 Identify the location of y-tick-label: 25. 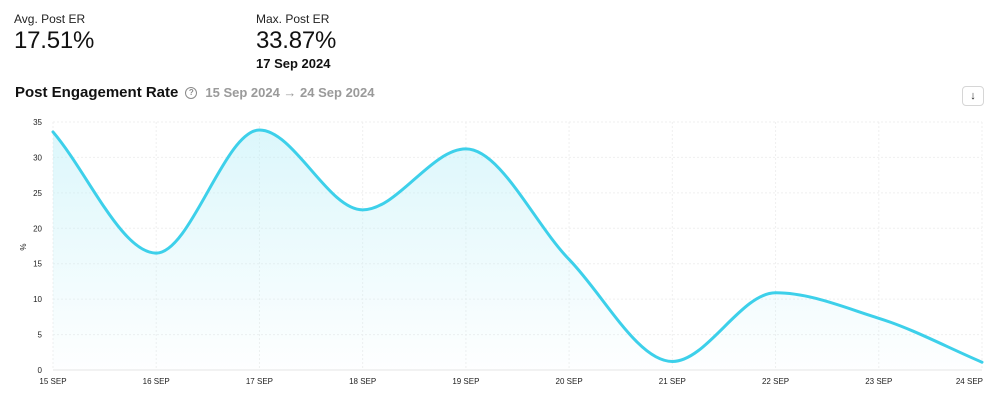
(37, 193).